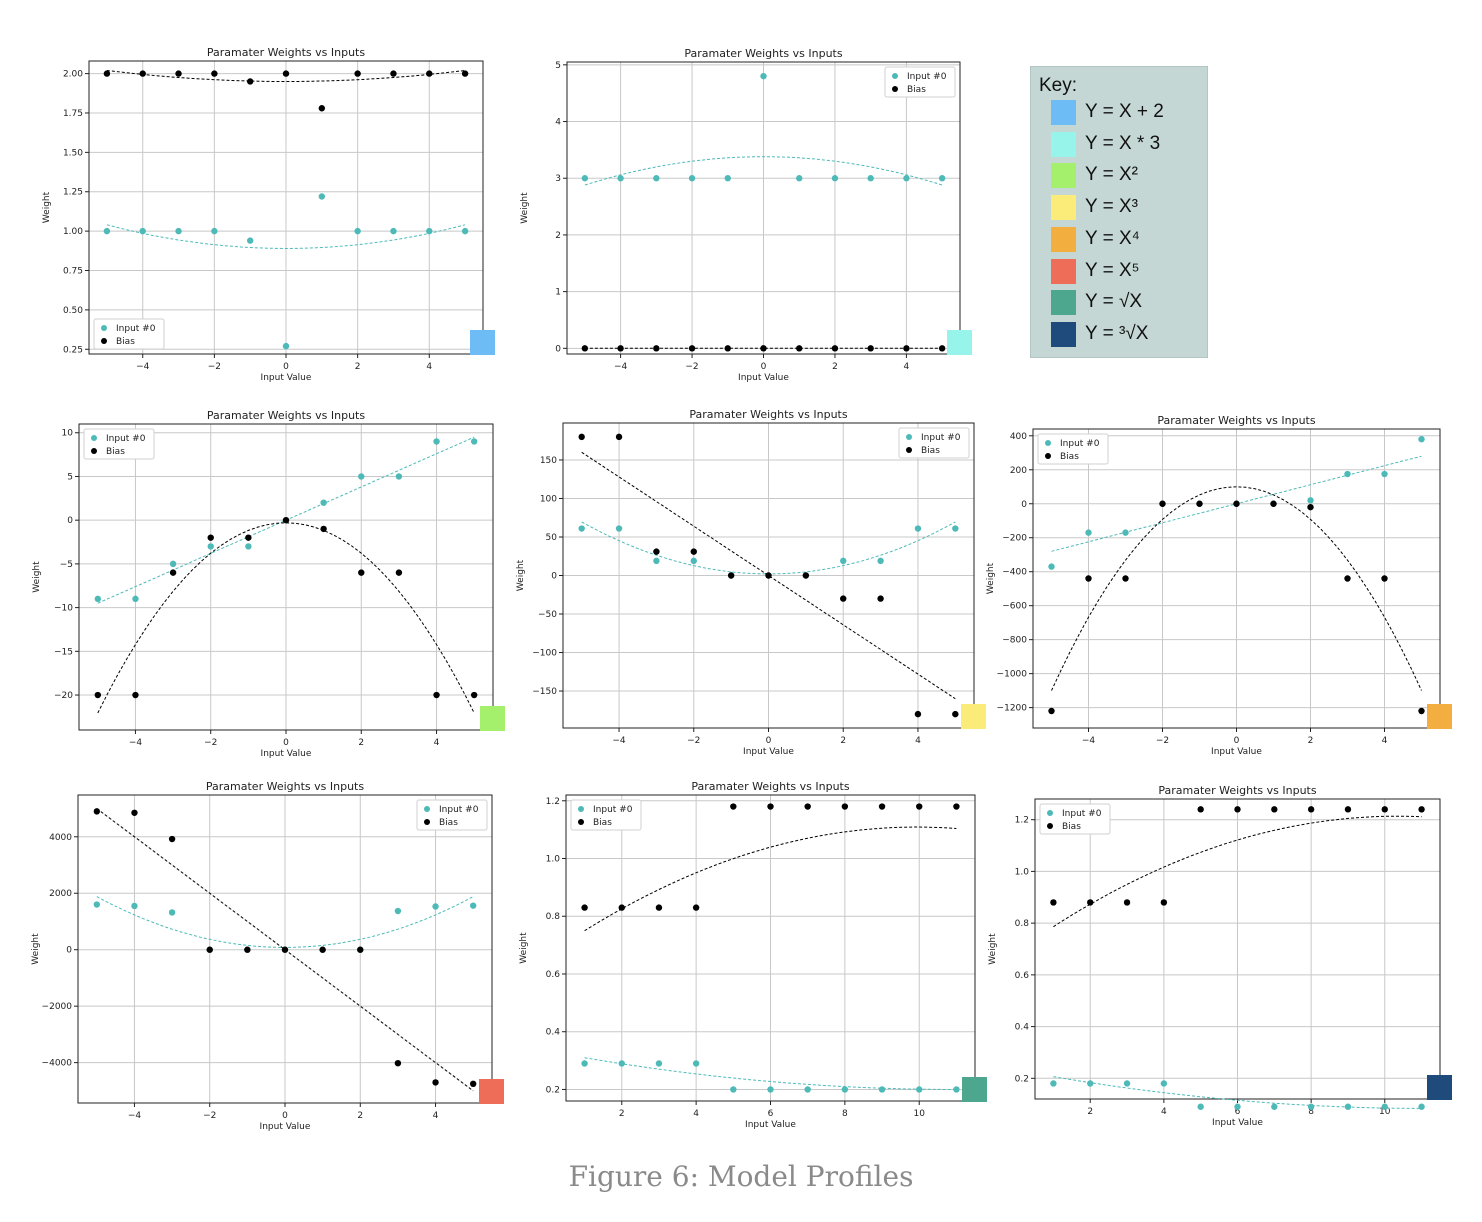 The image size is (1482, 1222). What do you see at coordinates (1311, 1112) in the screenshot?
I see `x-tick-label: 8` at bounding box center [1311, 1112].